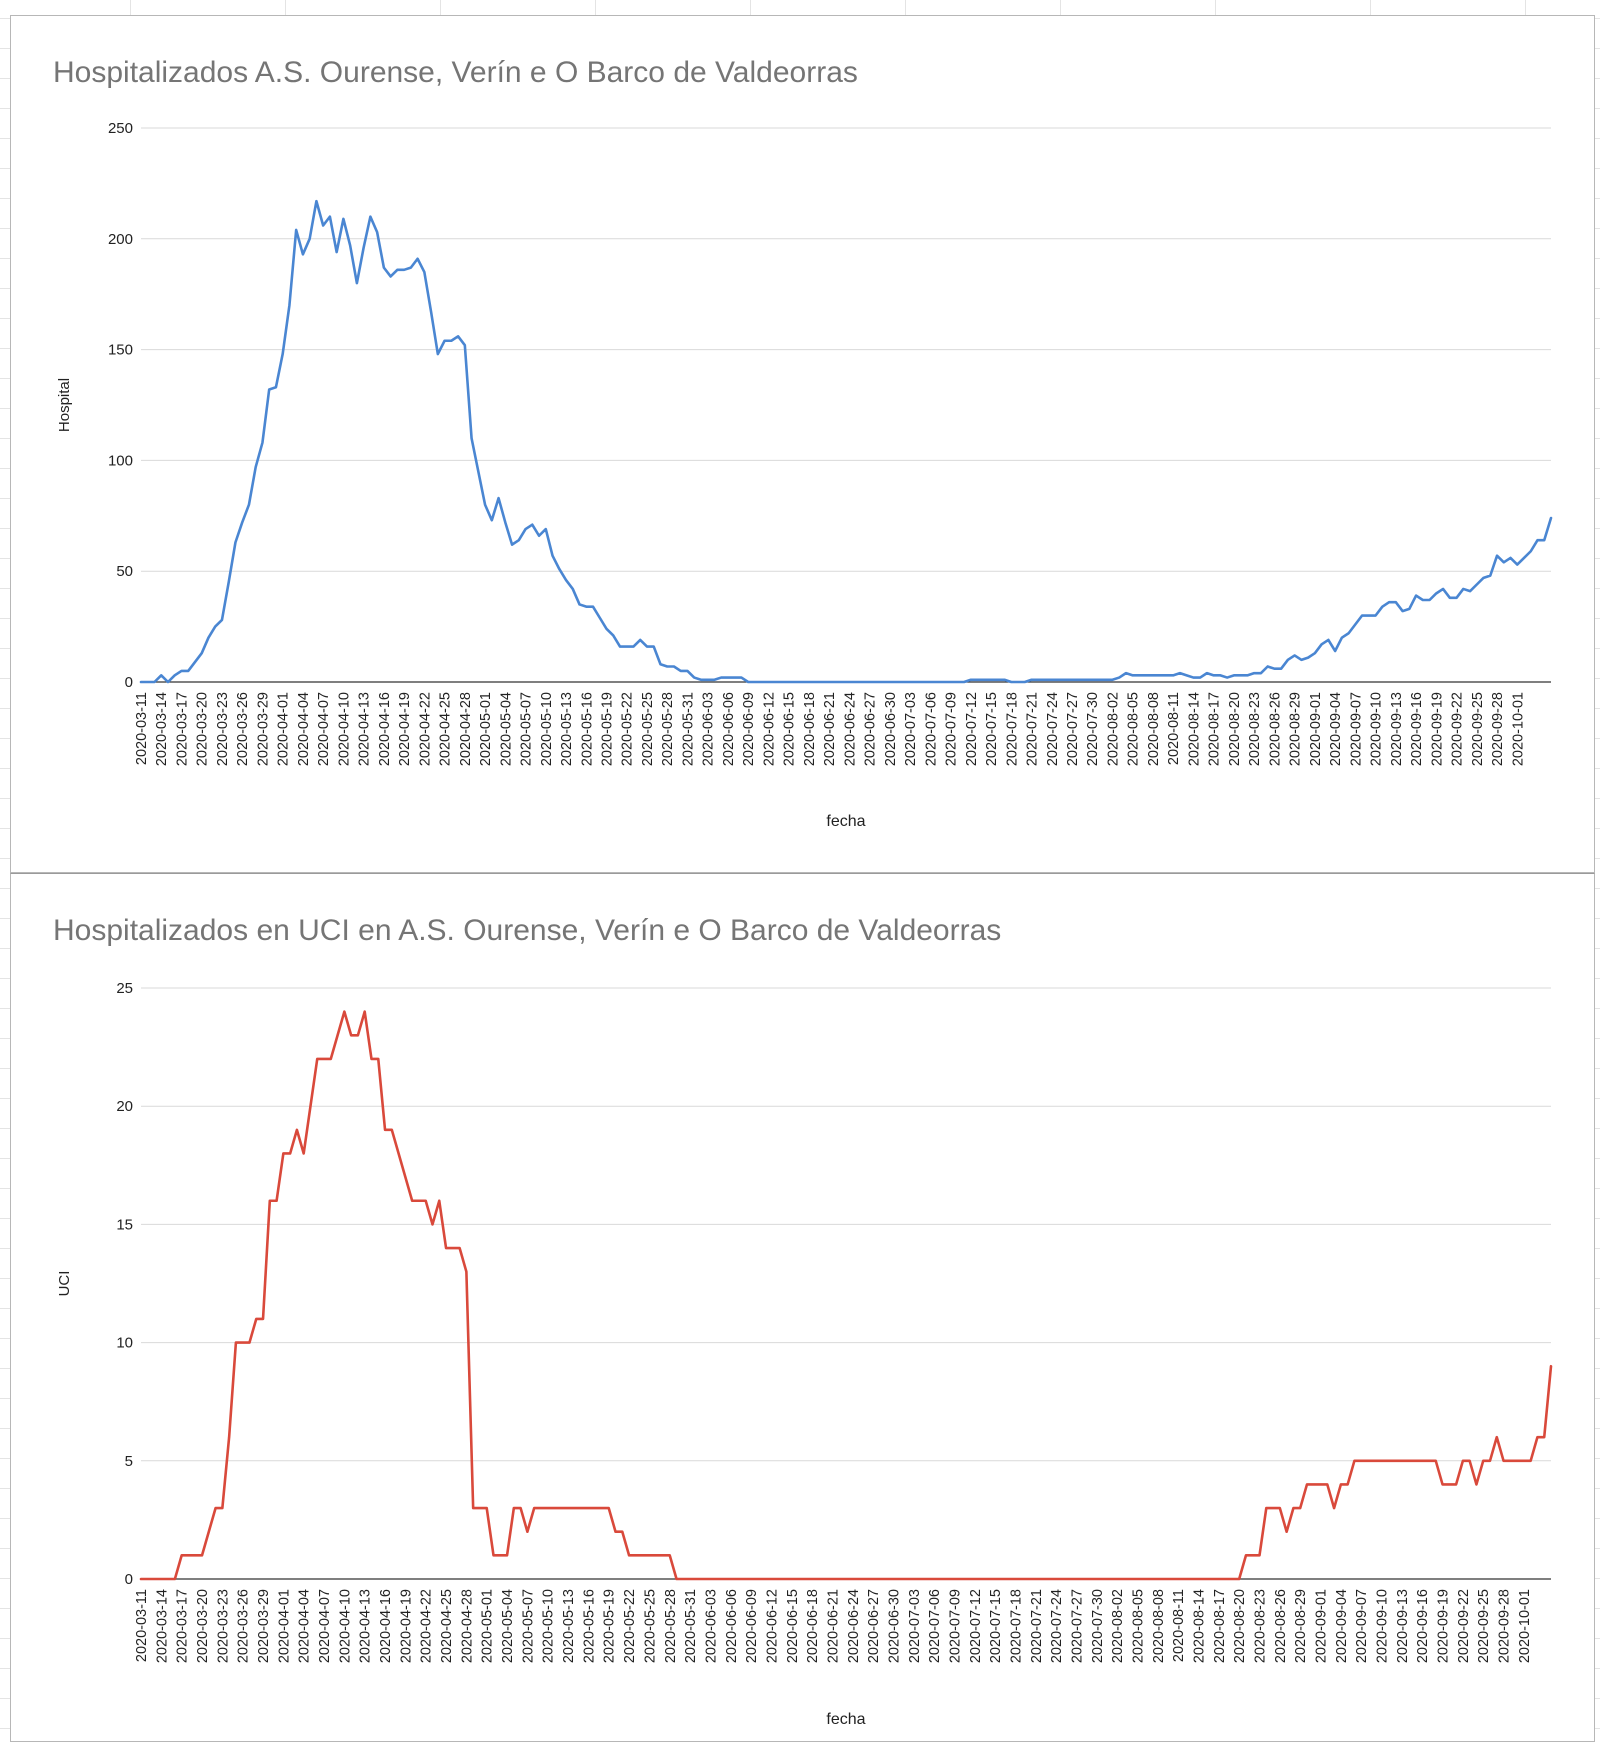  What do you see at coordinates (120, 239) in the screenshot?
I see `y-tick-label: 200` at bounding box center [120, 239].